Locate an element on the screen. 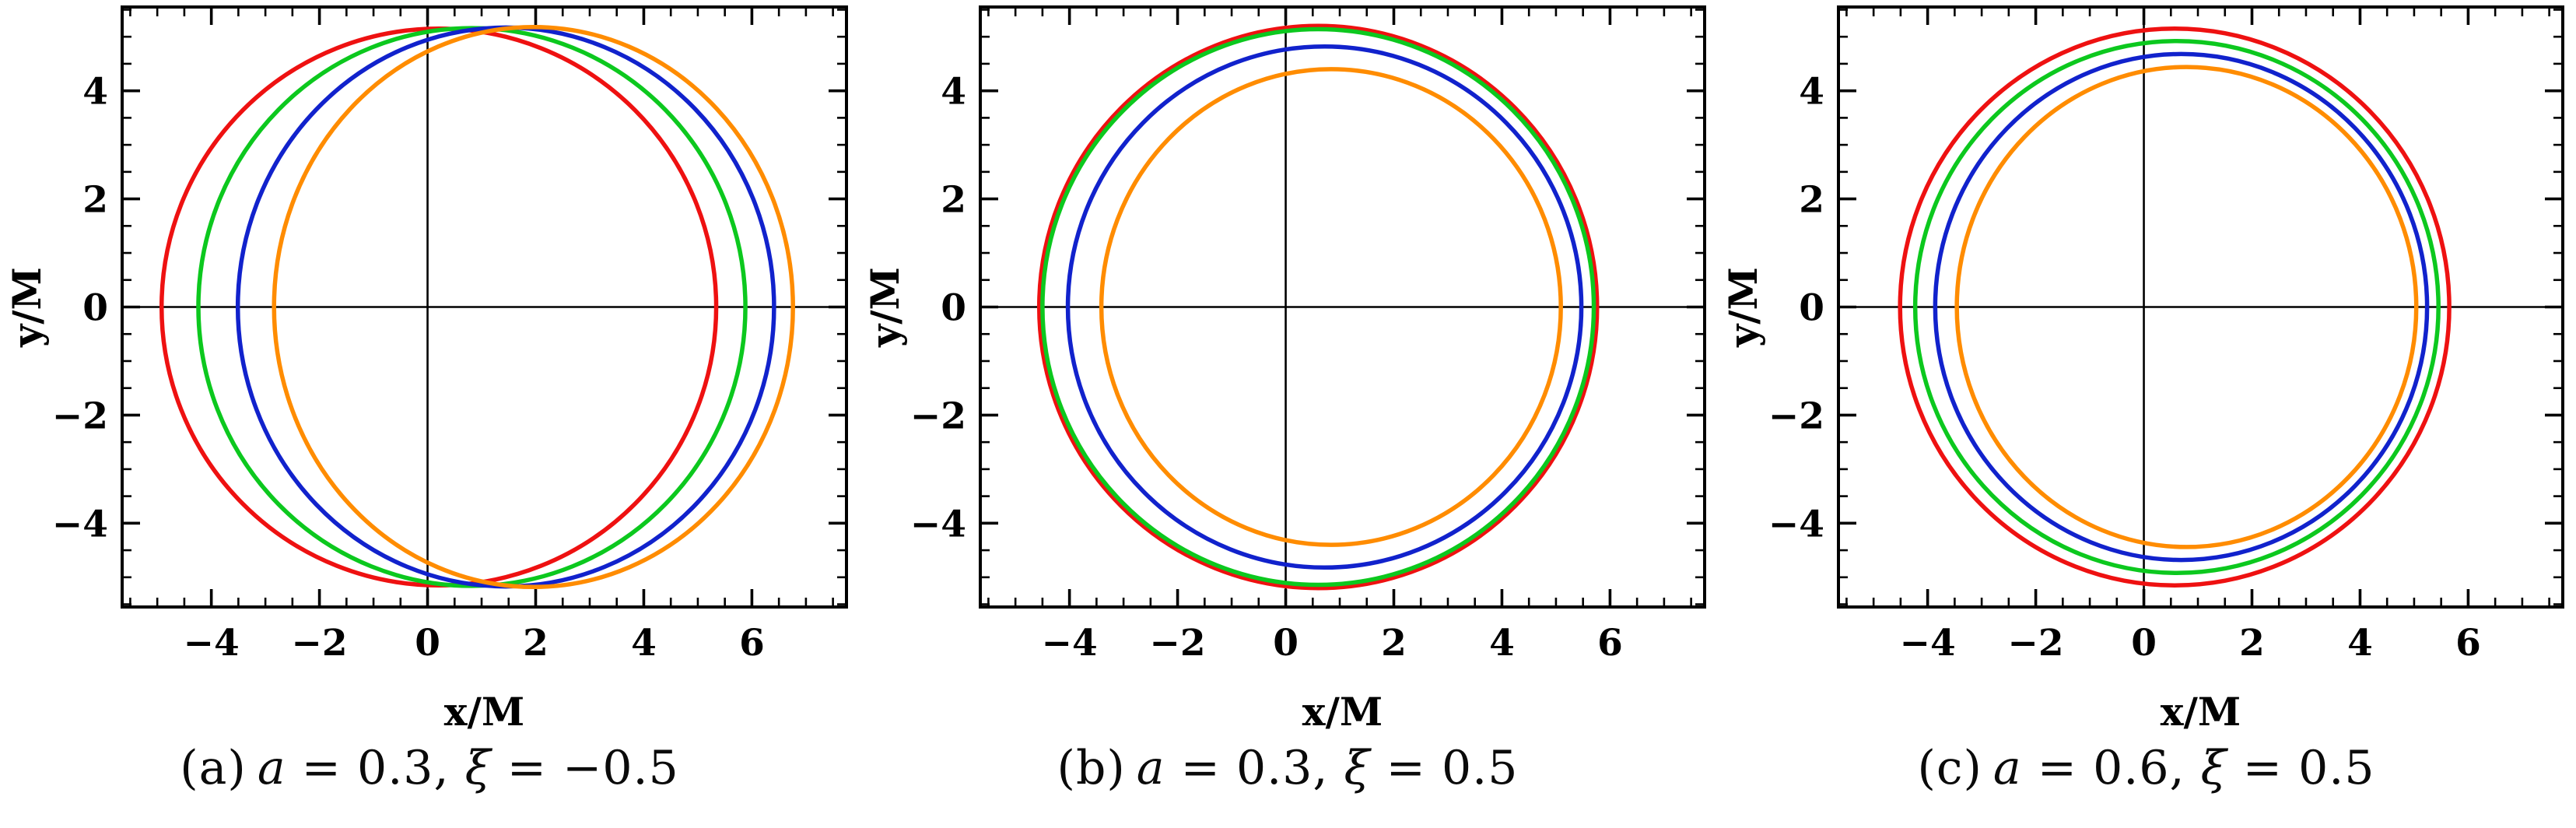  caption-b: (b) a = 0.3, ξ = 0.5 is located at coordinates (1287, 768).